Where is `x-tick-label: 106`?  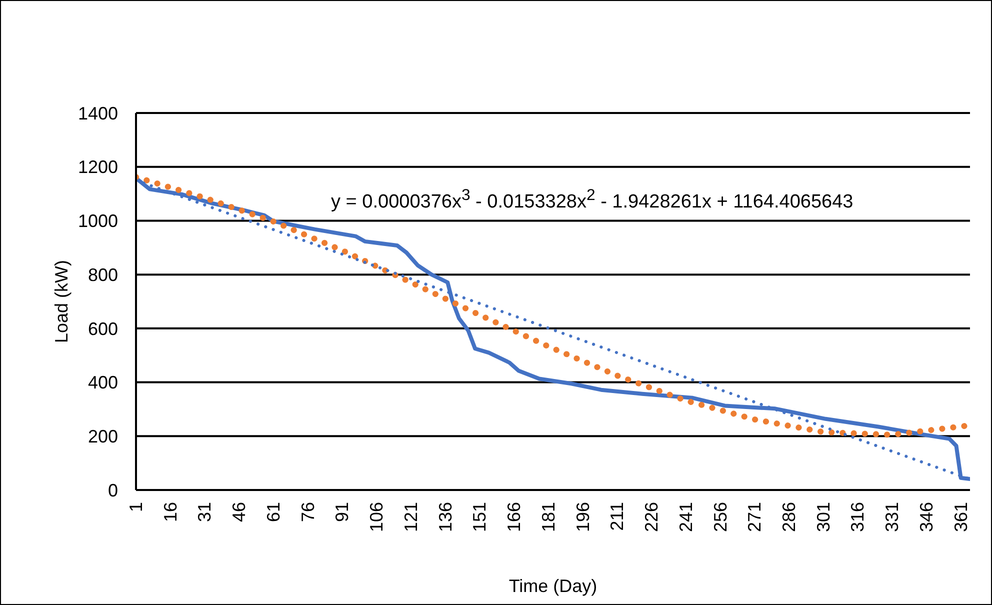 x-tick-label: 106 is located at coordinates (376, 517).